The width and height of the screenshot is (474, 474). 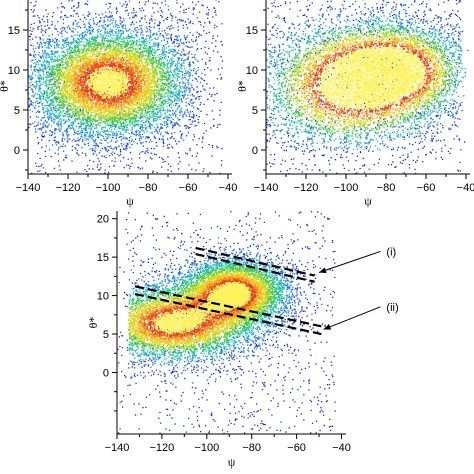 I want to click on annotation-label: (i), so click(x=391, y=252).